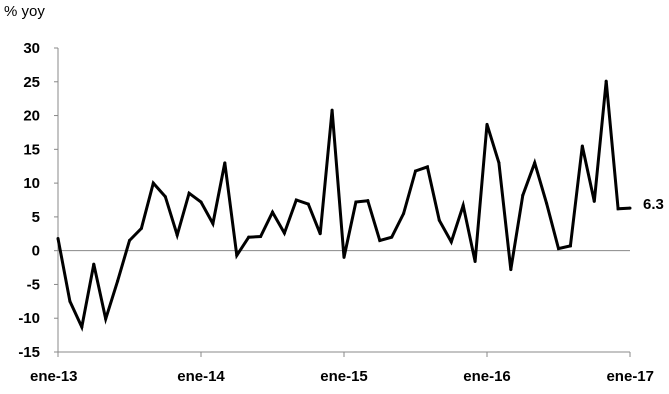 Image resolution: width=669 pixels, height=394 pixels. What do you see at coordinates (36, 217) in the screenshot?
I see `y-tick-label: 5` at bounding box center [36, 217].